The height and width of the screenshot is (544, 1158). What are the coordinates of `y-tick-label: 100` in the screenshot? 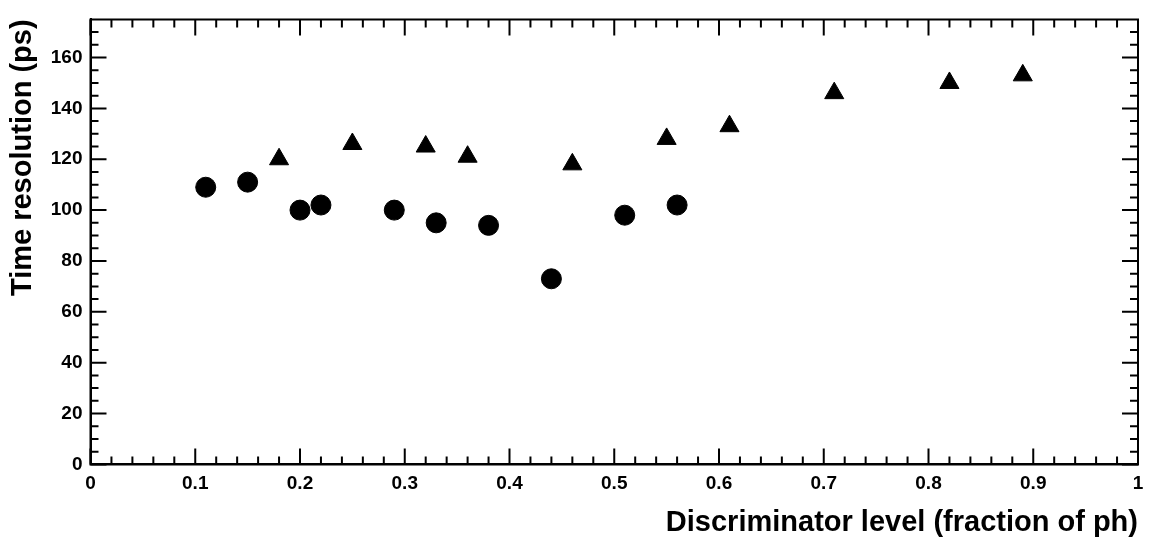 It's located at (66, 209).